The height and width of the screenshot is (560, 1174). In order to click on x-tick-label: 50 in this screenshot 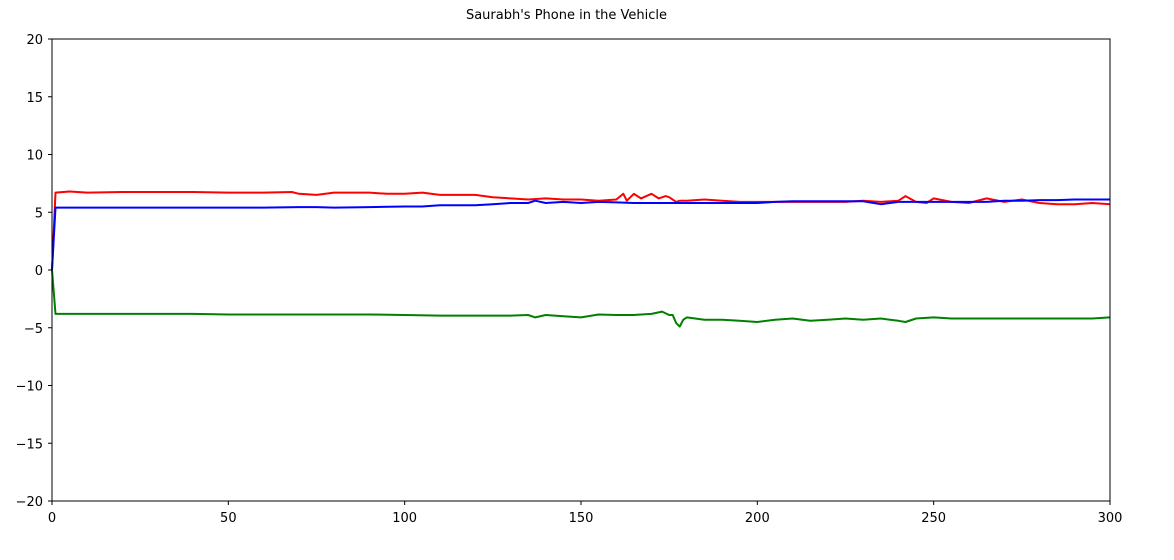, I will do `click(228, 518)`.